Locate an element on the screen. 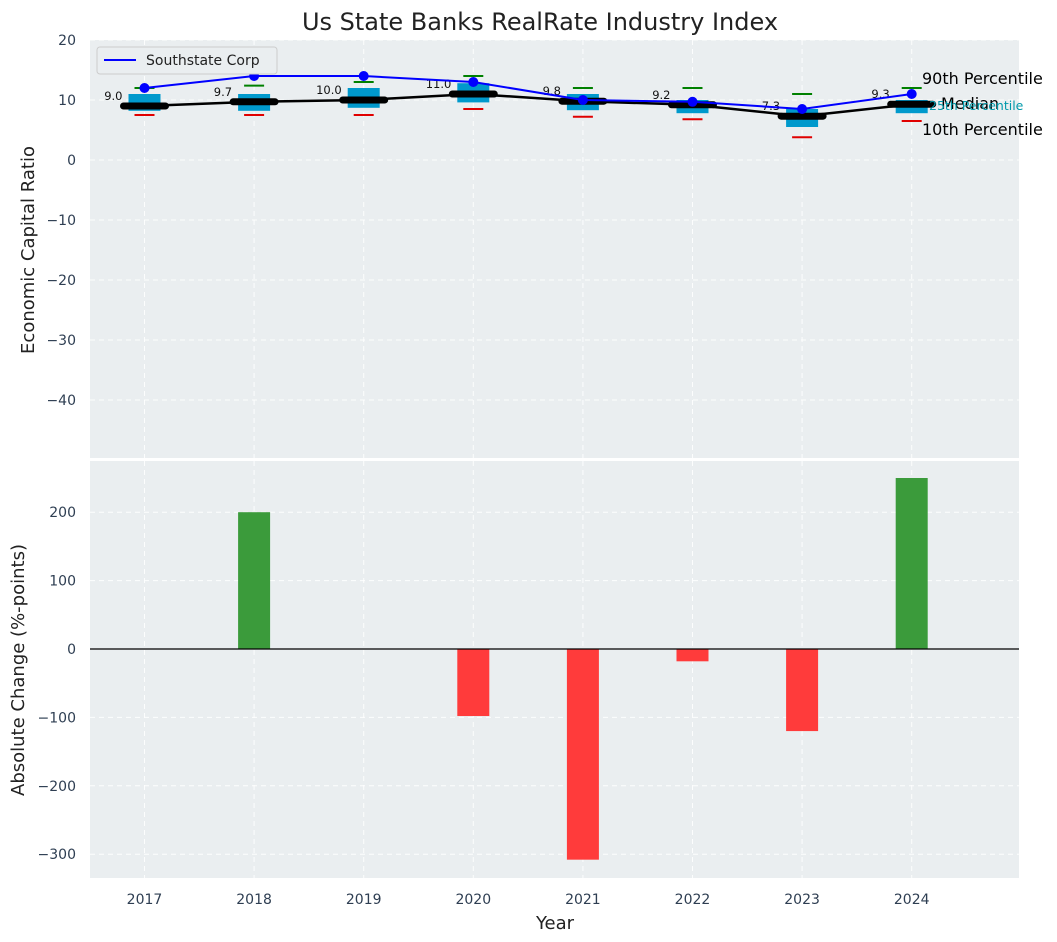 The width and height of the screenshot is (1057, 942). x-tick-label-2020: 2020 is located at coordinates (473, 900).